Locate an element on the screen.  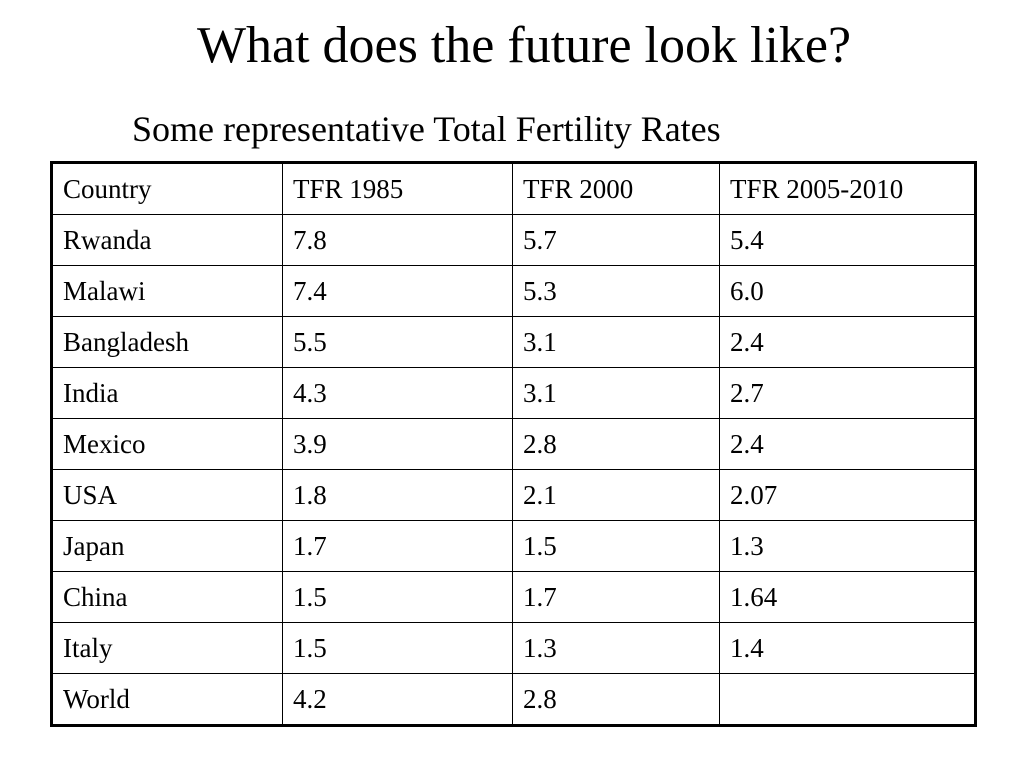
tfr-2005-2010-cell: 2.07 is located at coordinates (847, 495).